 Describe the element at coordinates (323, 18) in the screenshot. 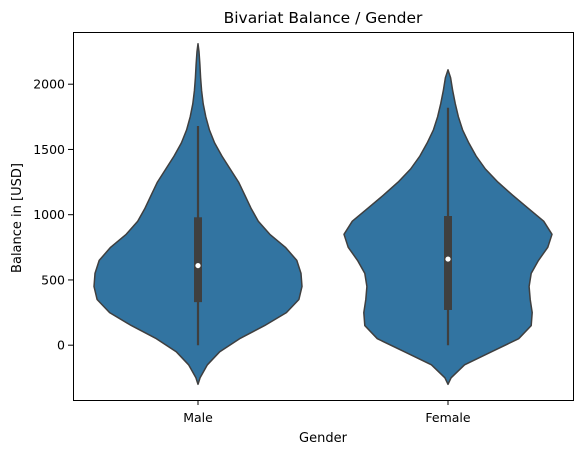

I see `chart-title: Bivariat Balance / Gender` at that location.